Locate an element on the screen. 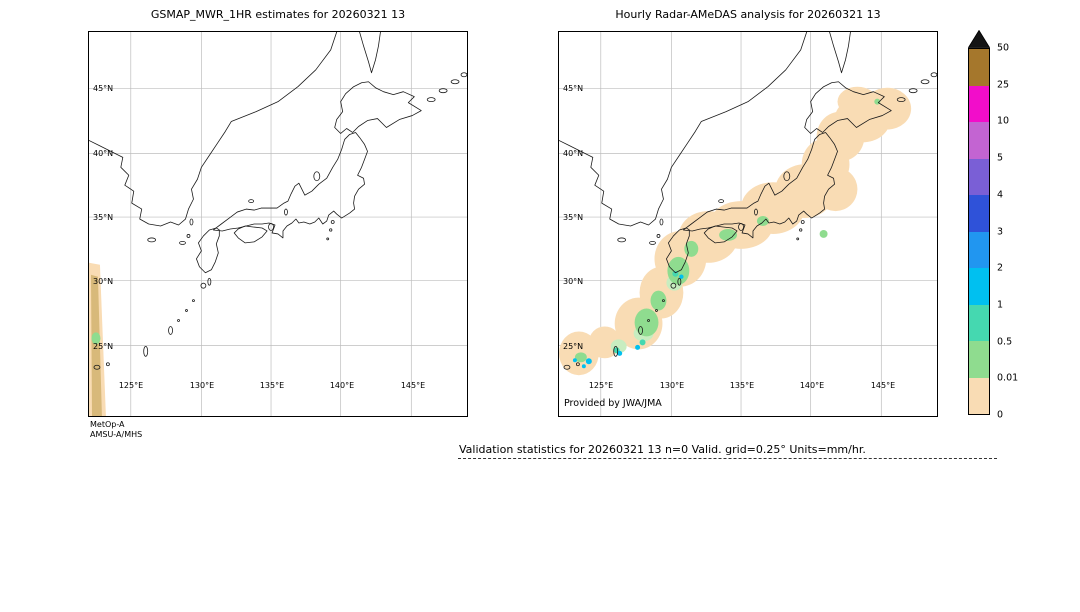 The image size is (1080, 612). data-credit: Provided by JWA/JMA is located at coordinates (613, 403).